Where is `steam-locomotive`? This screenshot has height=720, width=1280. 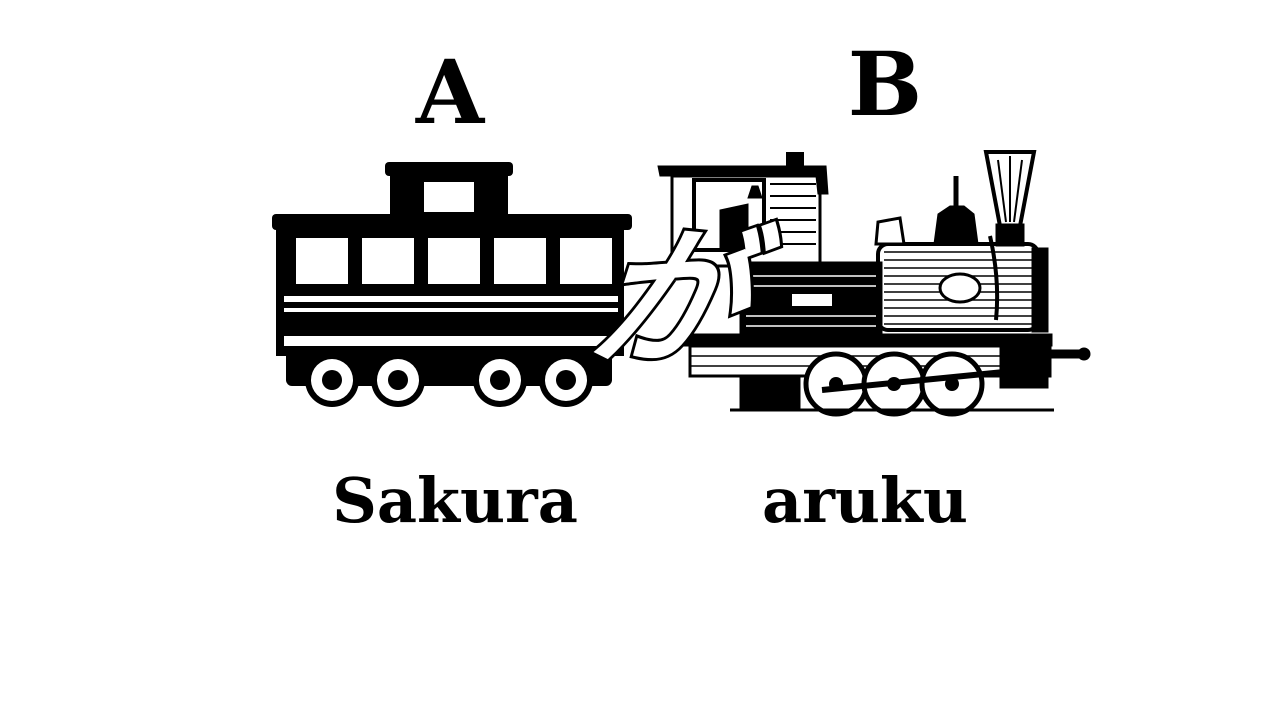 steam-locomotive is located at coordinates (874, 283).